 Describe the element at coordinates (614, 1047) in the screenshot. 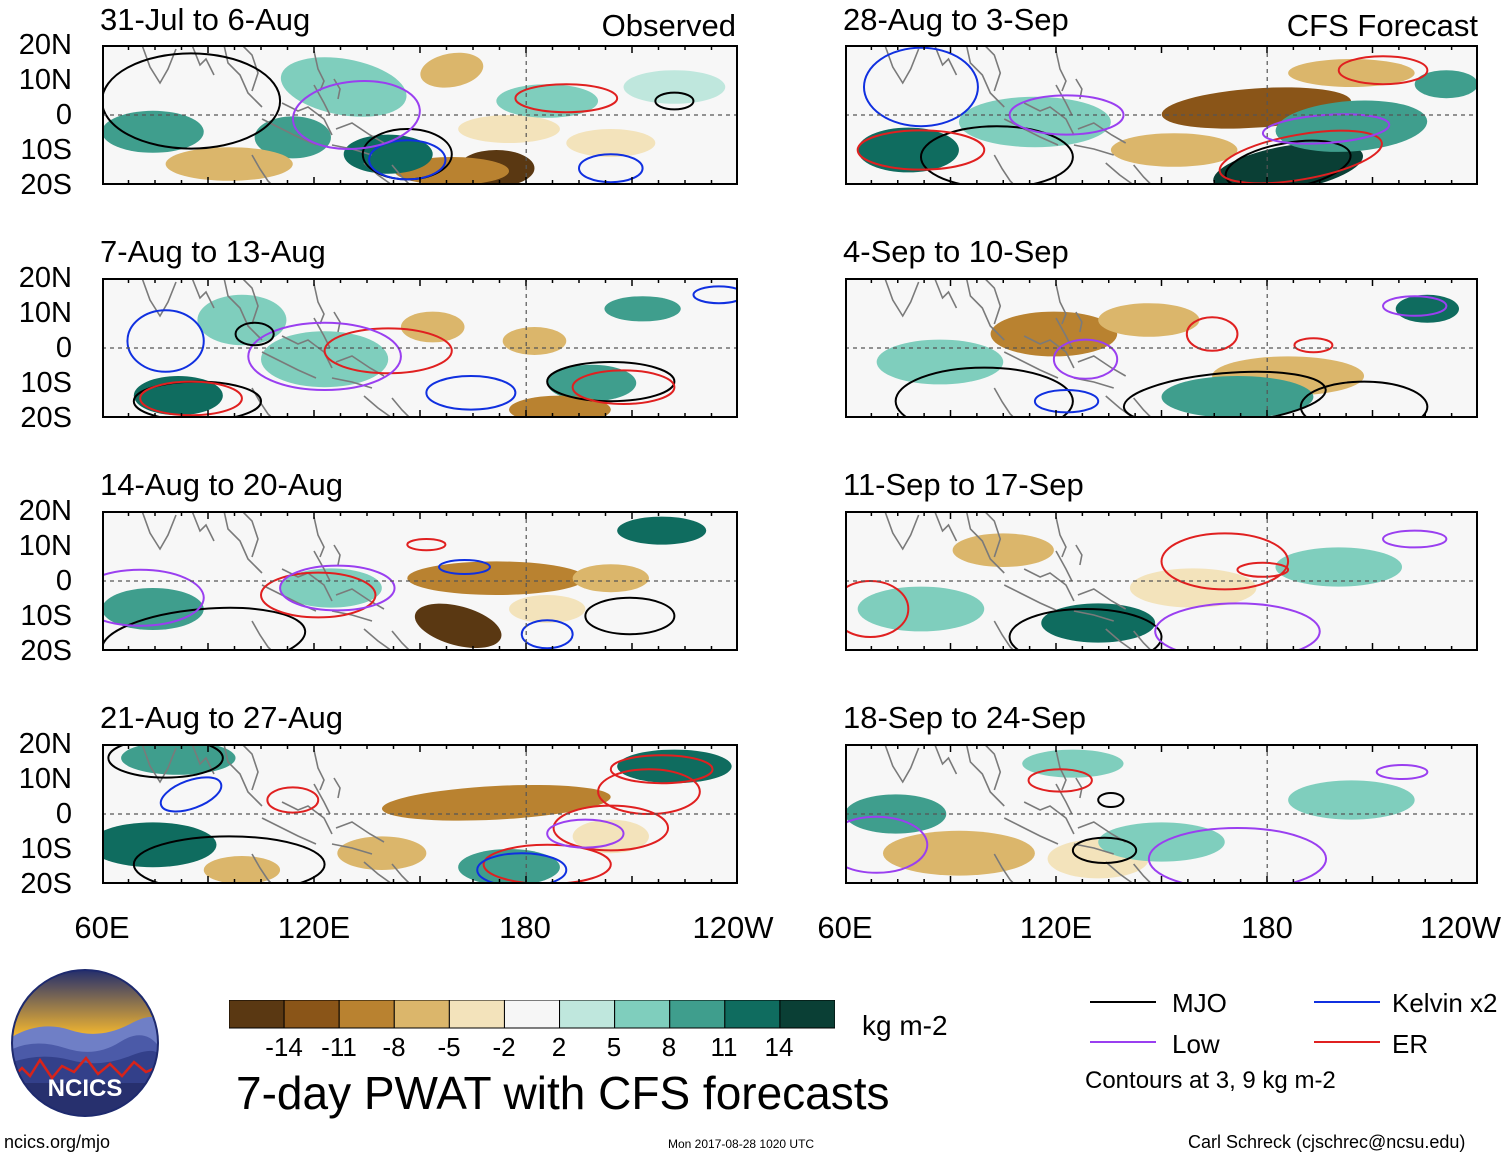

I see `colorbar-tick: 5` at that location.